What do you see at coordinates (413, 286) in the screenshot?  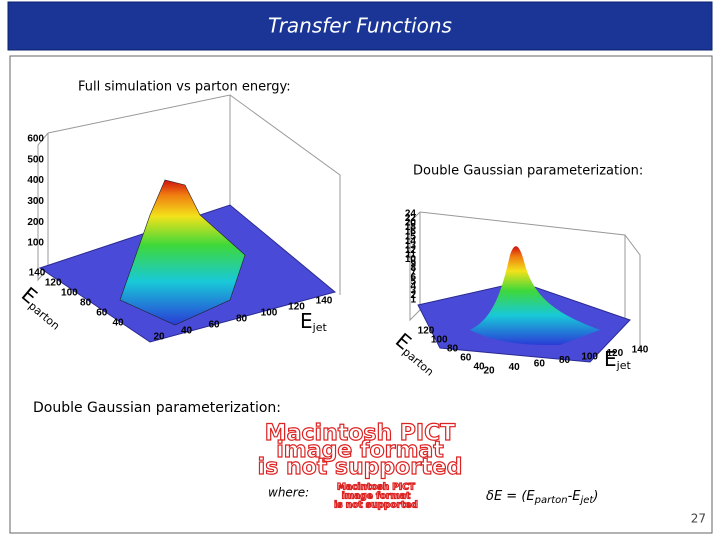 I see `tick-label: 4` at bounding box center [413, 286].